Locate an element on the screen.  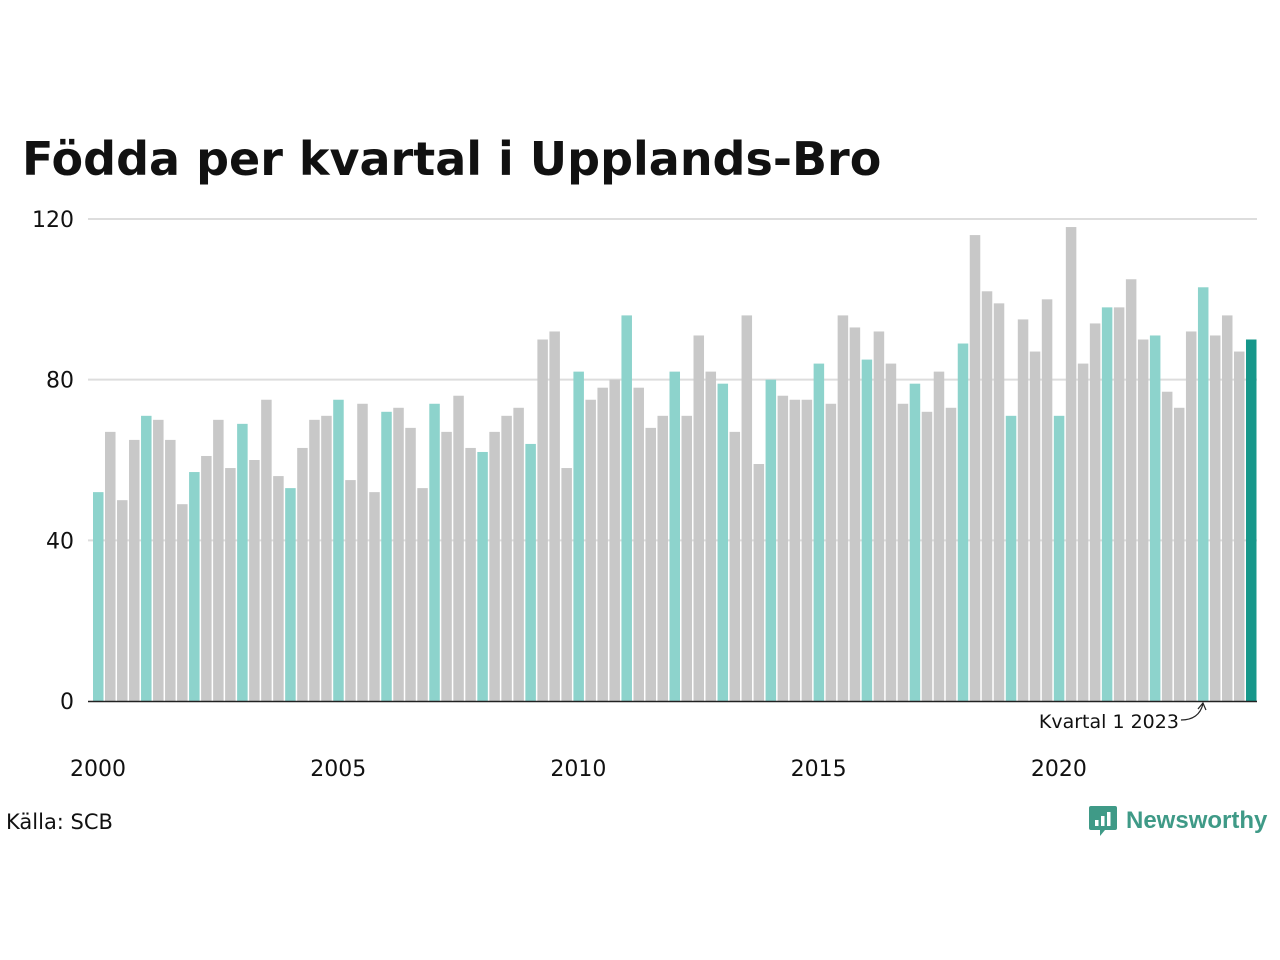
y-tick-label: 120 is located at coordinates (53, 220).